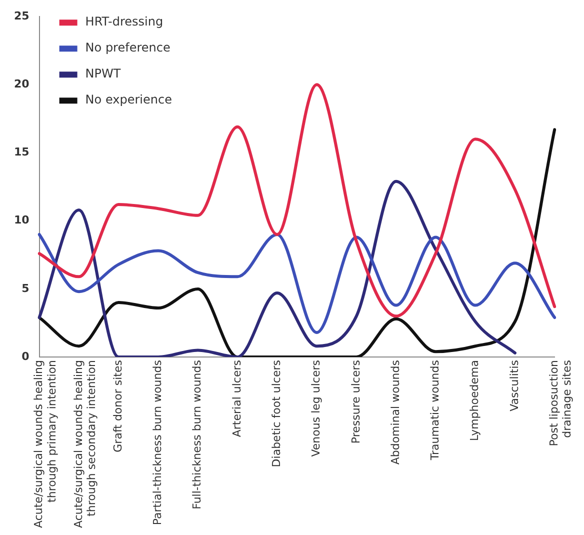 This screenshot has height=535, width=584. Describe the element at coordinates (22, 152) in the screenshot. I see `y-tick-label: 15` at that location.